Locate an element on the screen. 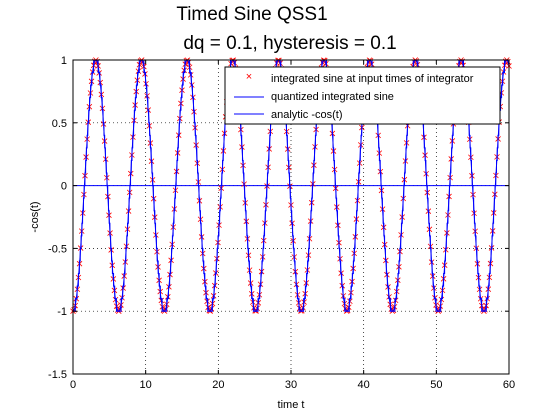 The image size is (560, 420). legend-entry-quantized: quantized integrated sine is located at coordinates (314, 97).